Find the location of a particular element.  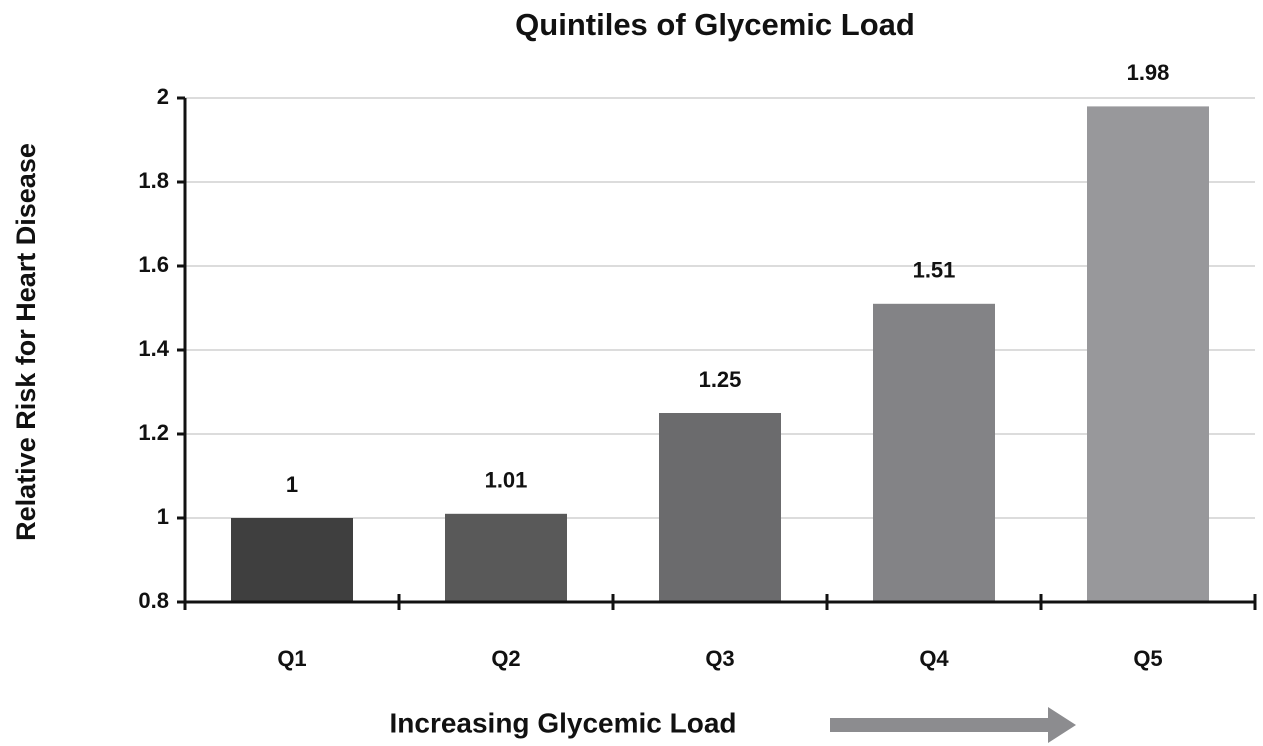

y-tick-label: 1.4 is located at coordinates (153, 348).